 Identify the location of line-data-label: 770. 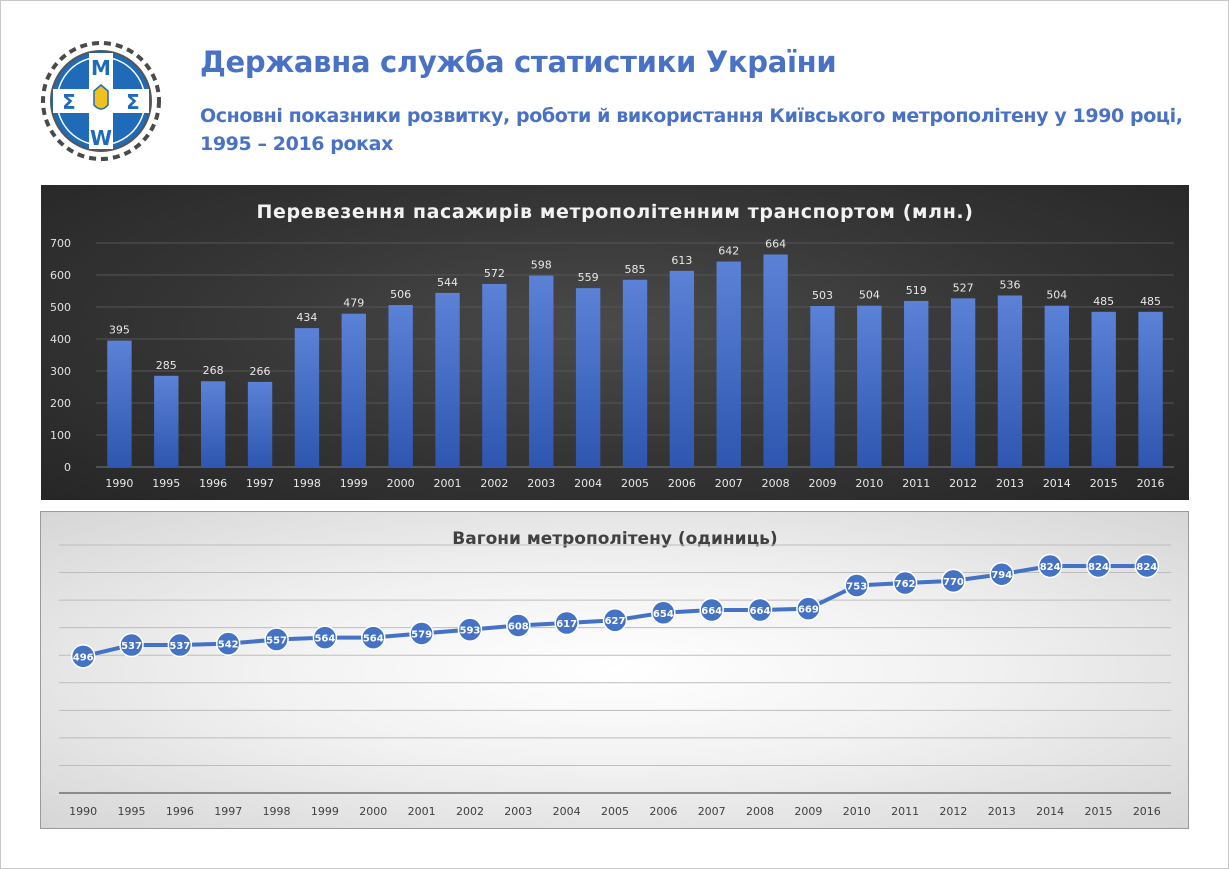
(953, 582).